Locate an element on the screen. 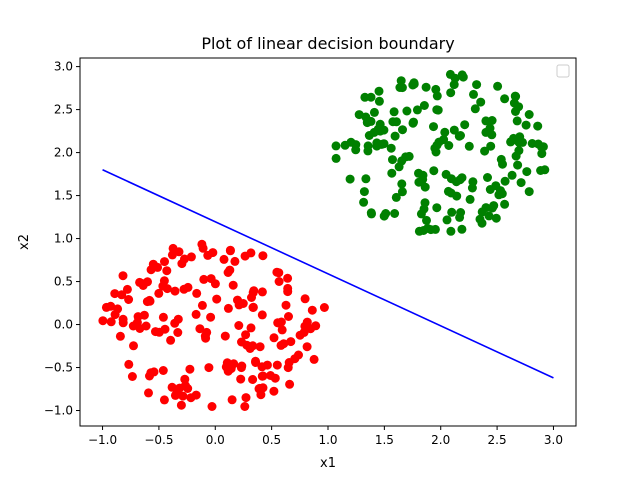 The height and width of the screenshot is (480, 640). x-tick-label: 0.0 is located at coordinates (215, 440).